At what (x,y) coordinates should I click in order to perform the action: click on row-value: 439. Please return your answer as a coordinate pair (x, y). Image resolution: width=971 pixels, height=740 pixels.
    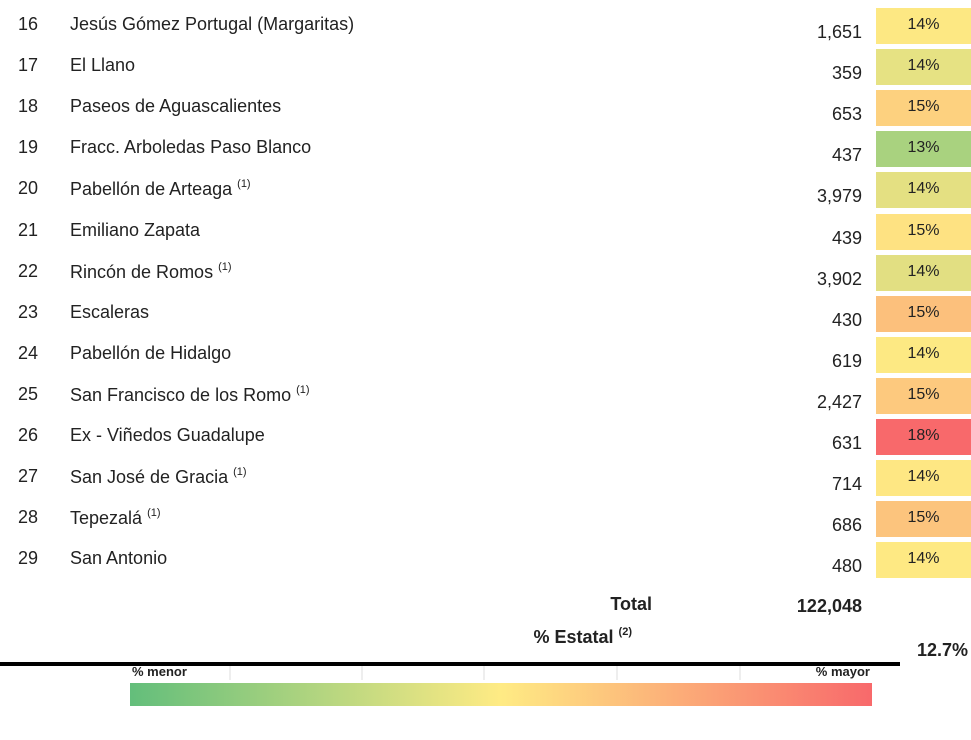
    Looking at the image, I should click on (846, 237).